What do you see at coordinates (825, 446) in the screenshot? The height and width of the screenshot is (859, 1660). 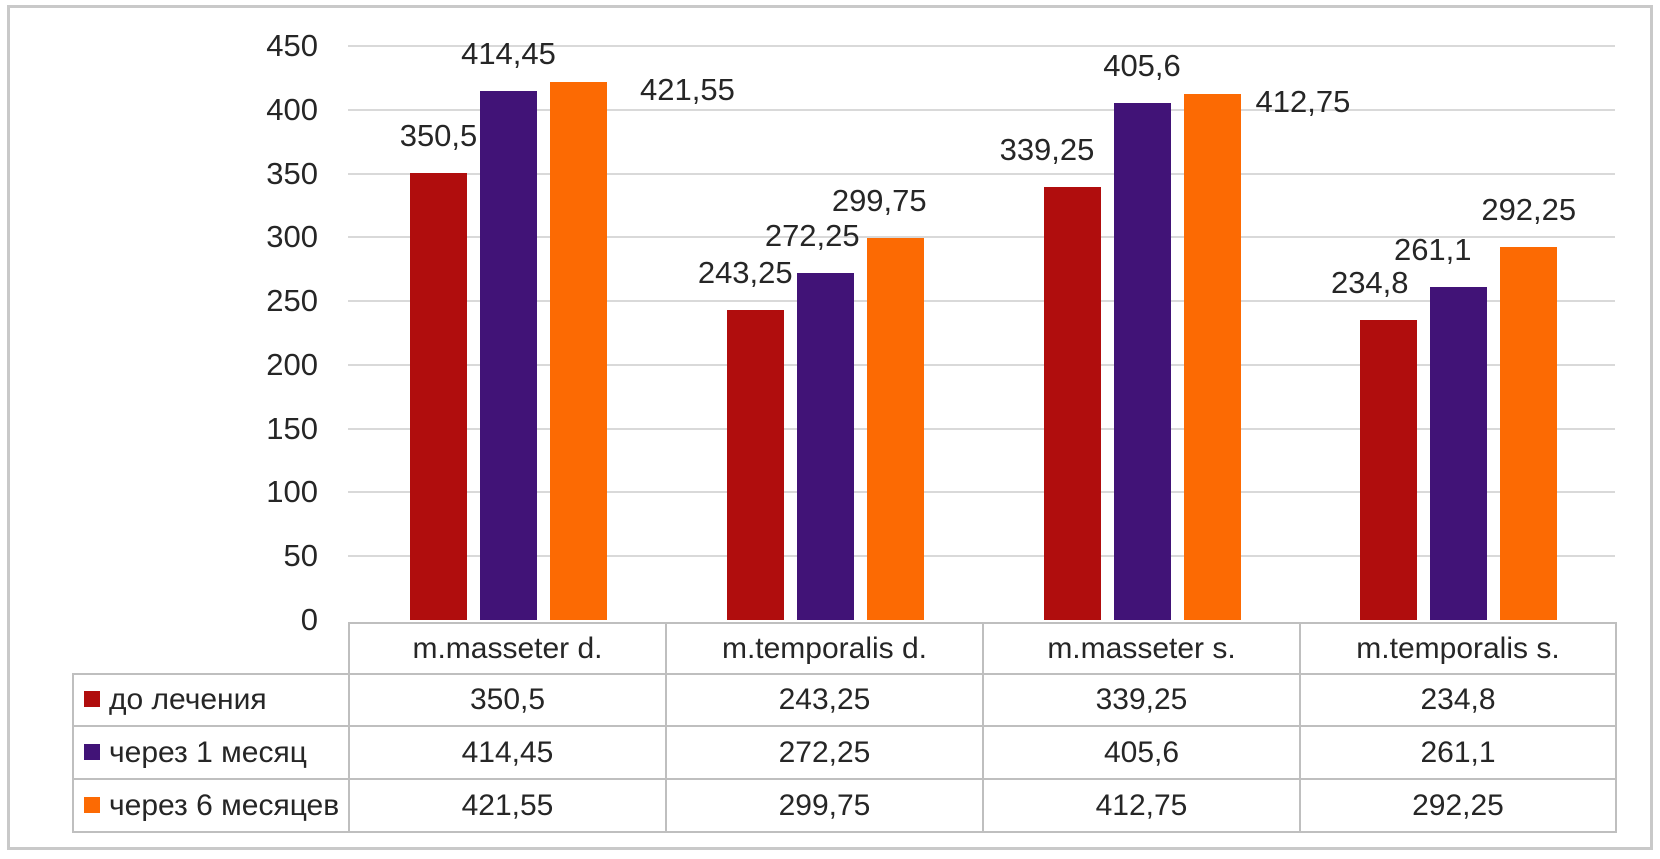 I see `bar-через 1 месяц-m.temporalis d.` at bounding box center [825, 446].